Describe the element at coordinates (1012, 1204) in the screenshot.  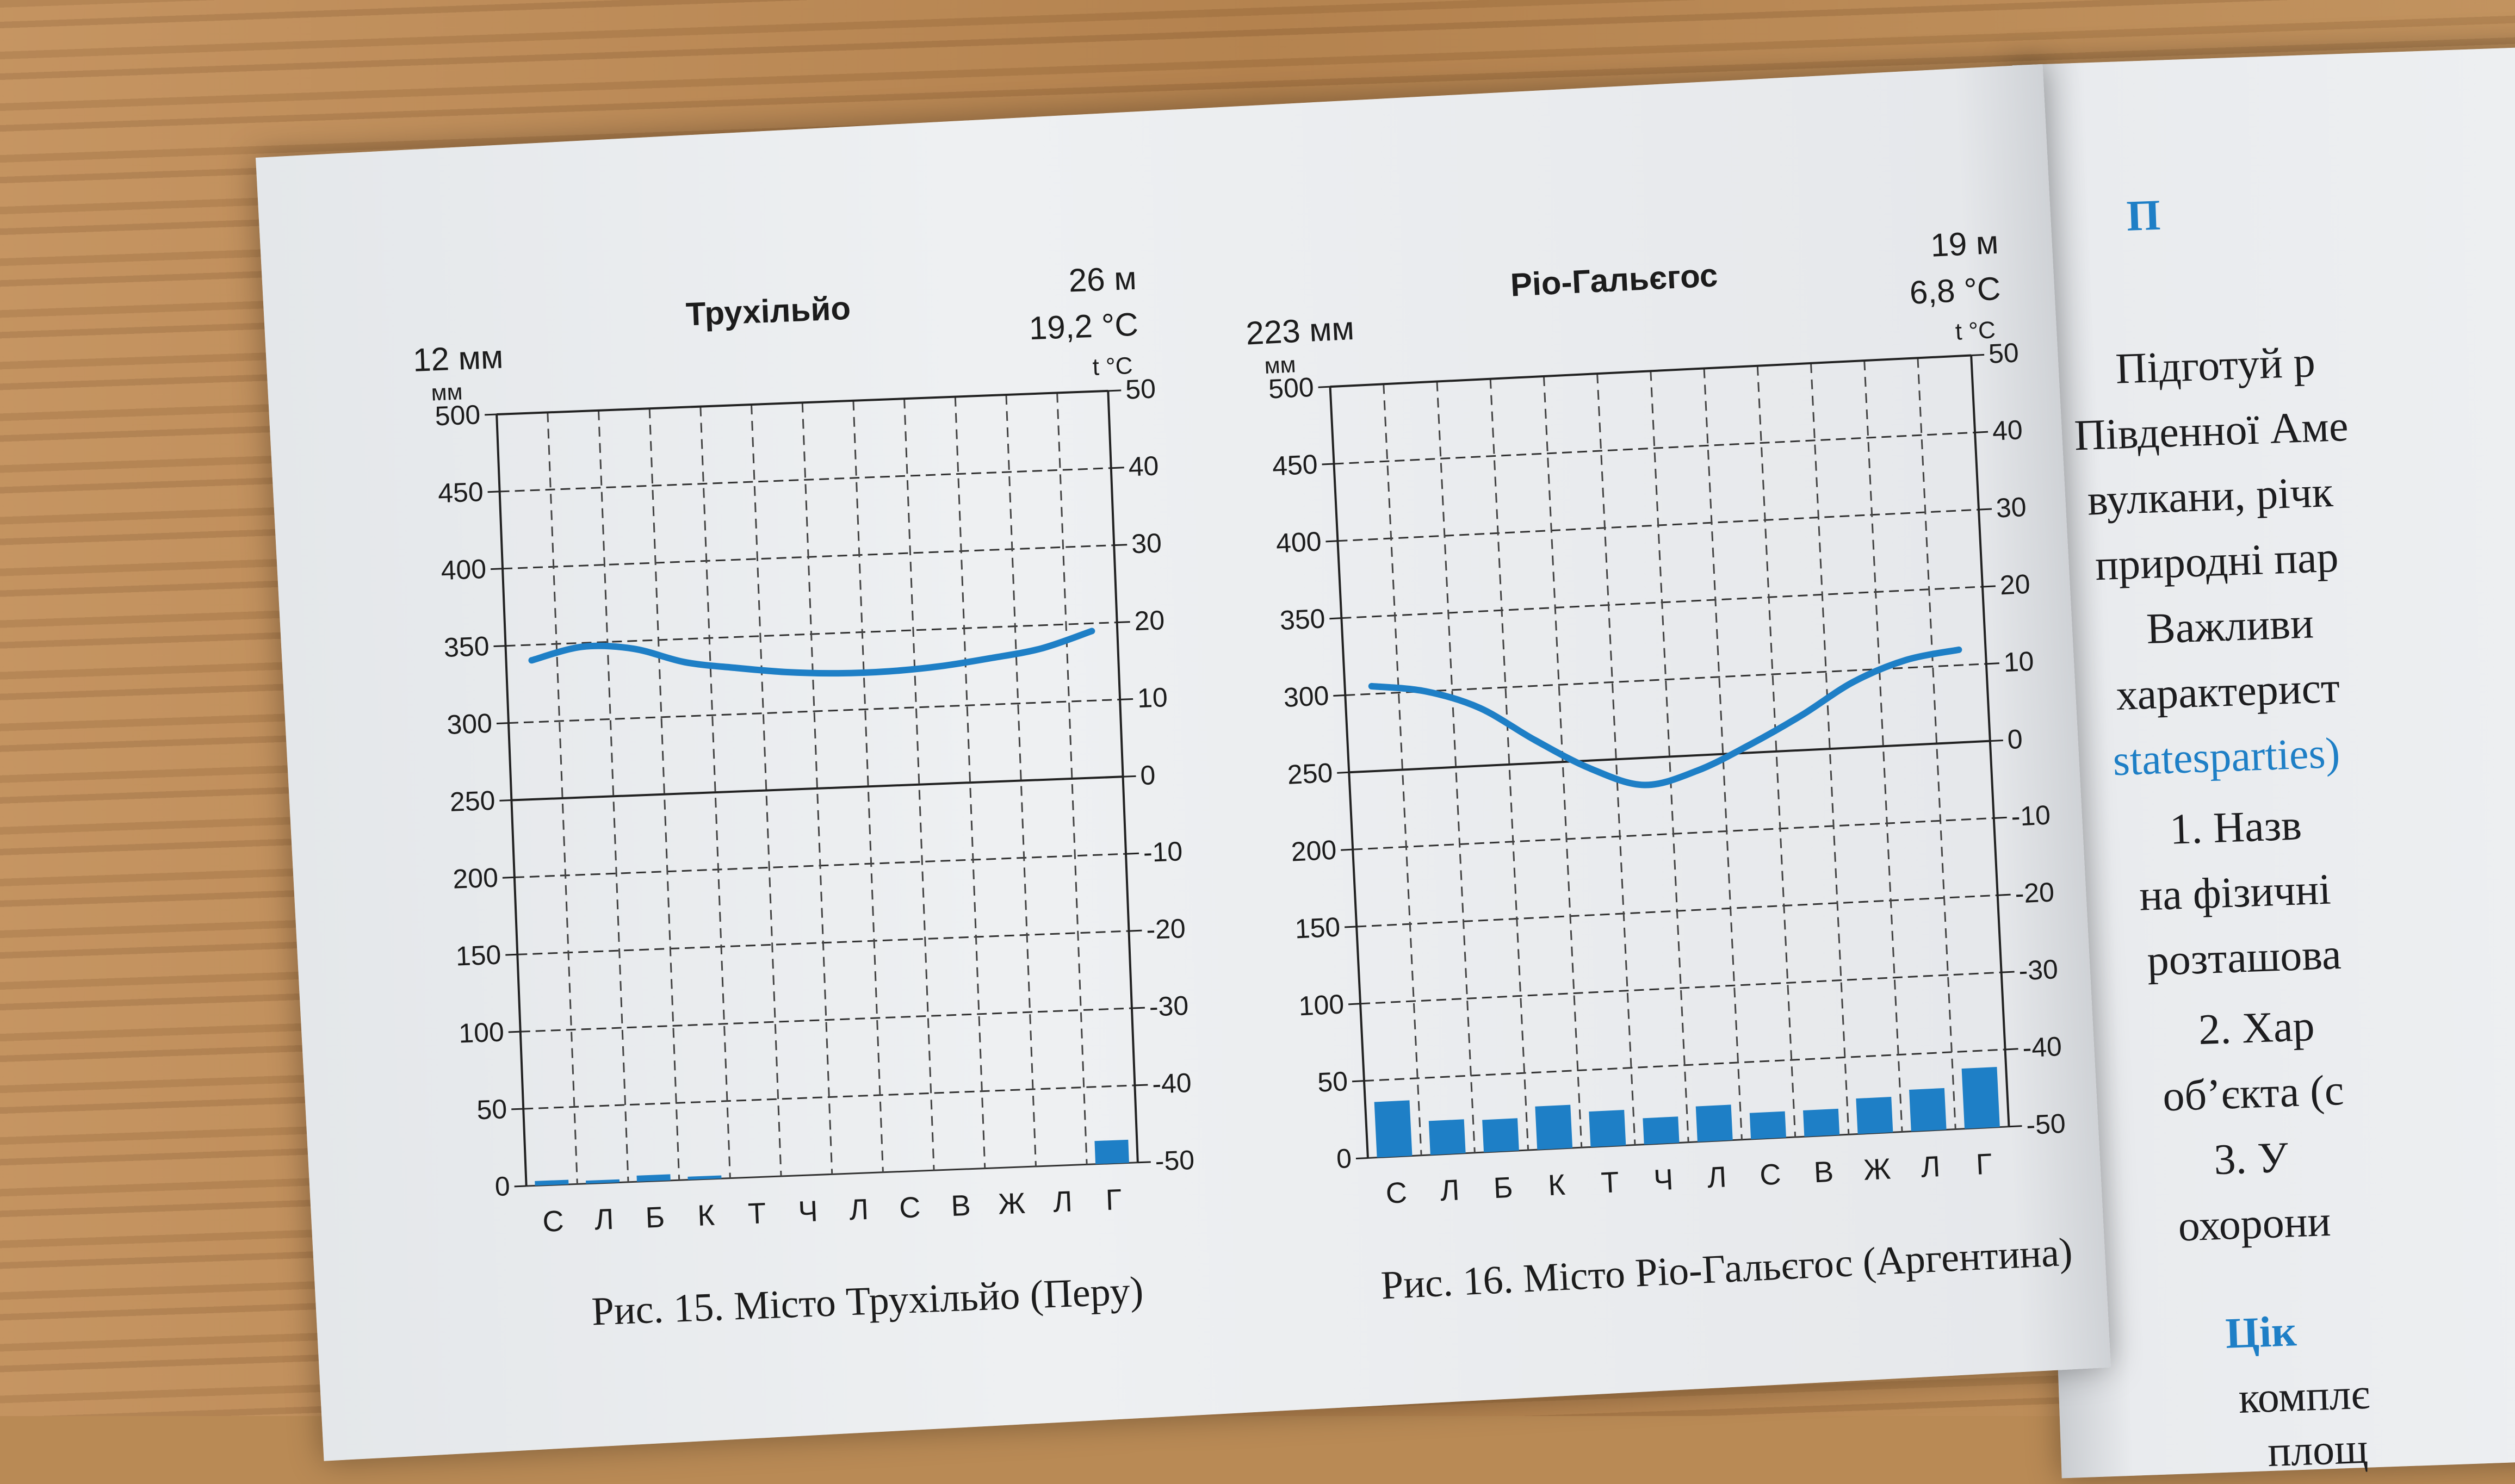
I see `month-label: Ж` at that location.